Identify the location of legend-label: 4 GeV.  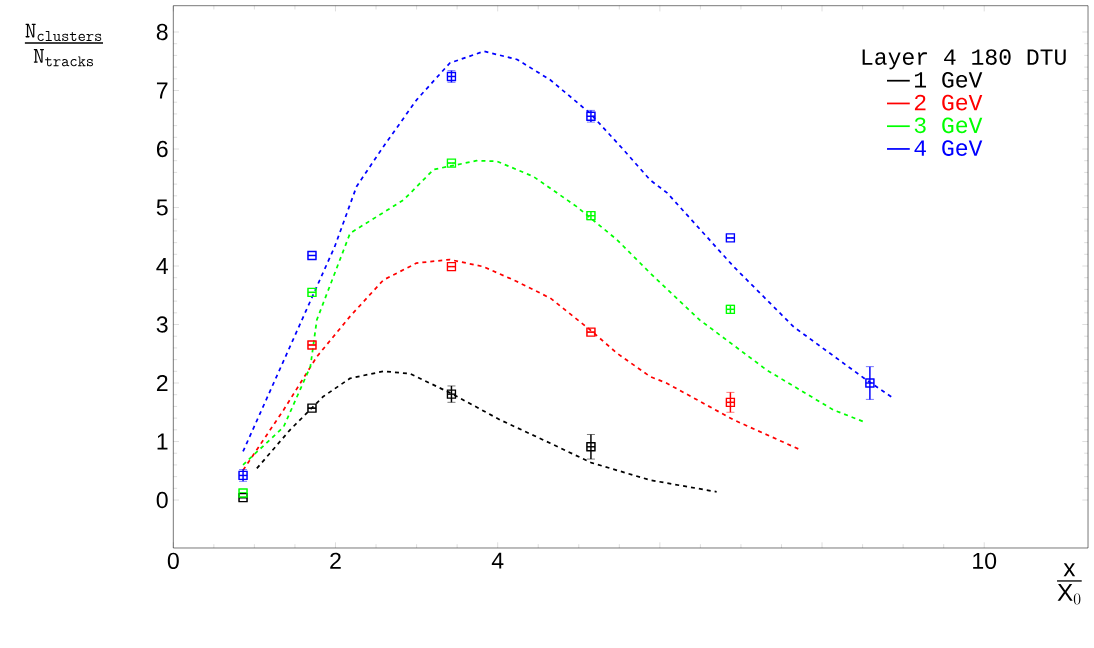
(948, 148).